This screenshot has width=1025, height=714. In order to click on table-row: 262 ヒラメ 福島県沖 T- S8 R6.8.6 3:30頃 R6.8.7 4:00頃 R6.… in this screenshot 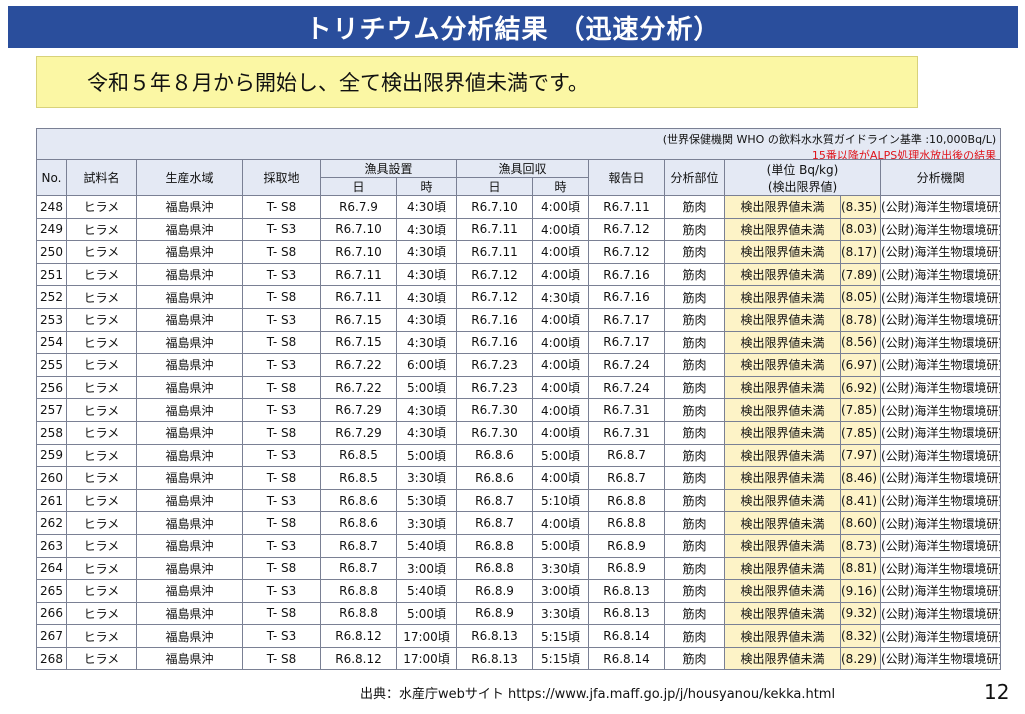, I will do `click(519, 523)`.